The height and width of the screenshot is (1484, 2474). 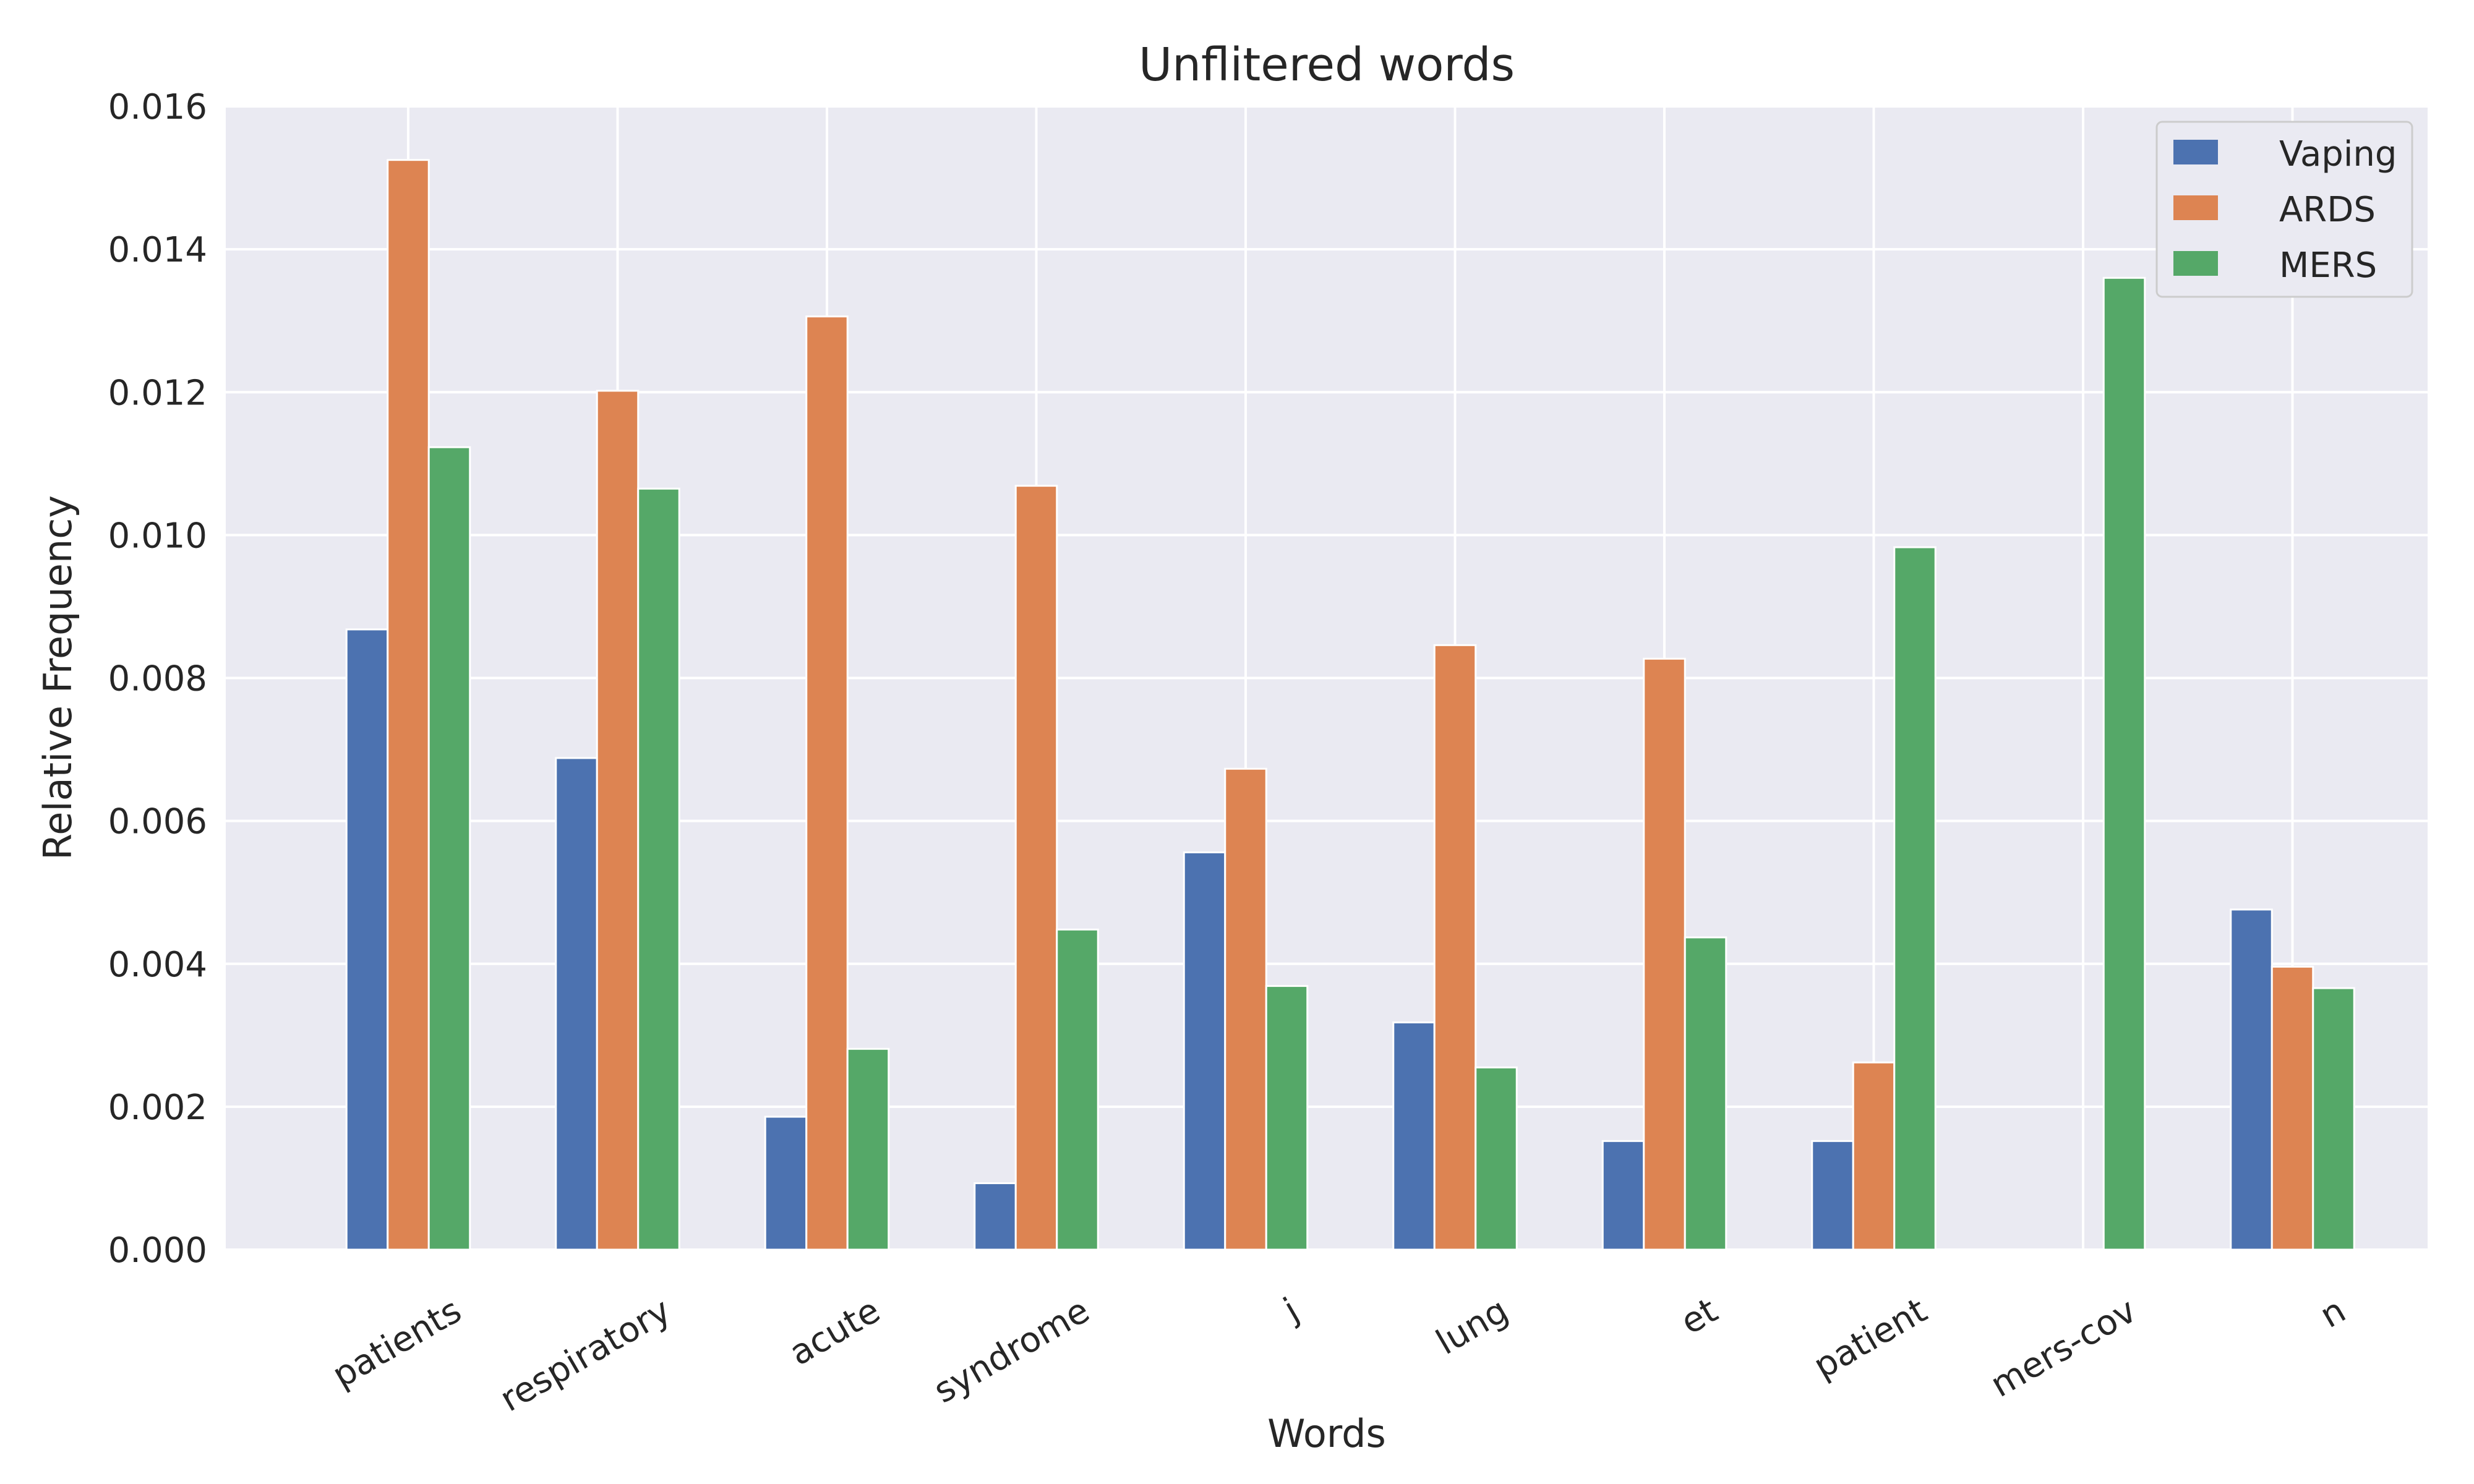 What do you see at coordinates (2338, 154) in the screenshot?
I see `legend-label-vaping: Vaping` at bounding box center [2338, 154].